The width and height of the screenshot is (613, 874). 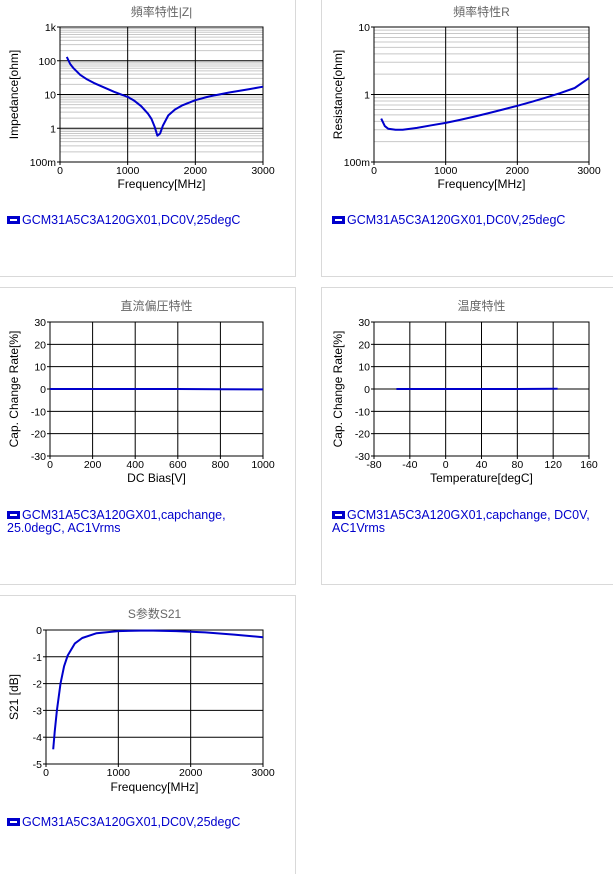 What do you see at coordinates (37, 765) in the screenshot?
I see `y-tick-label: -5` at bounding box center [37, 765].